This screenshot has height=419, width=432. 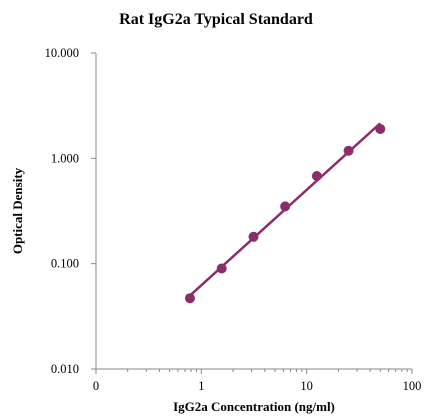 What do you see at coordinates (216, 19) in the screenshot?
I see `chart-title: Rat IgG2a Typical Standard` at bounding box center [216, 19].